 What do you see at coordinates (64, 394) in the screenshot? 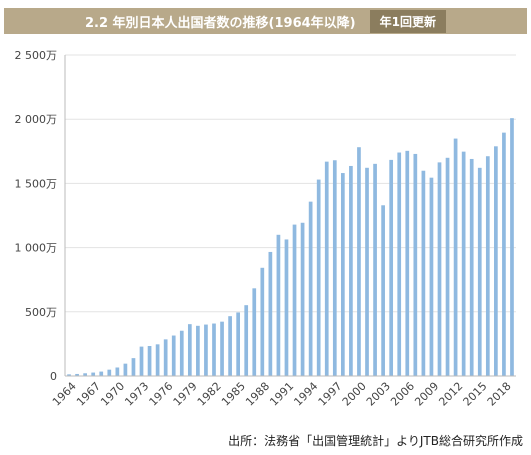
I see `x-tick-label: 1964` at bounding box center [64, 394].